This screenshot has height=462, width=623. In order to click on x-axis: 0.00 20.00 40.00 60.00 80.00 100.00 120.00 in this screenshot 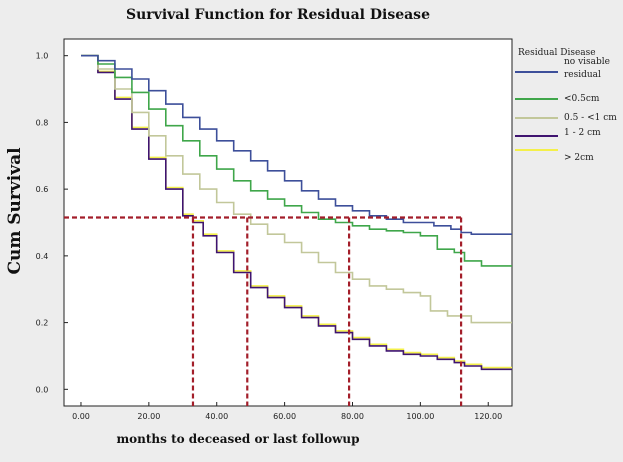, I will do `click(287, 411)`.